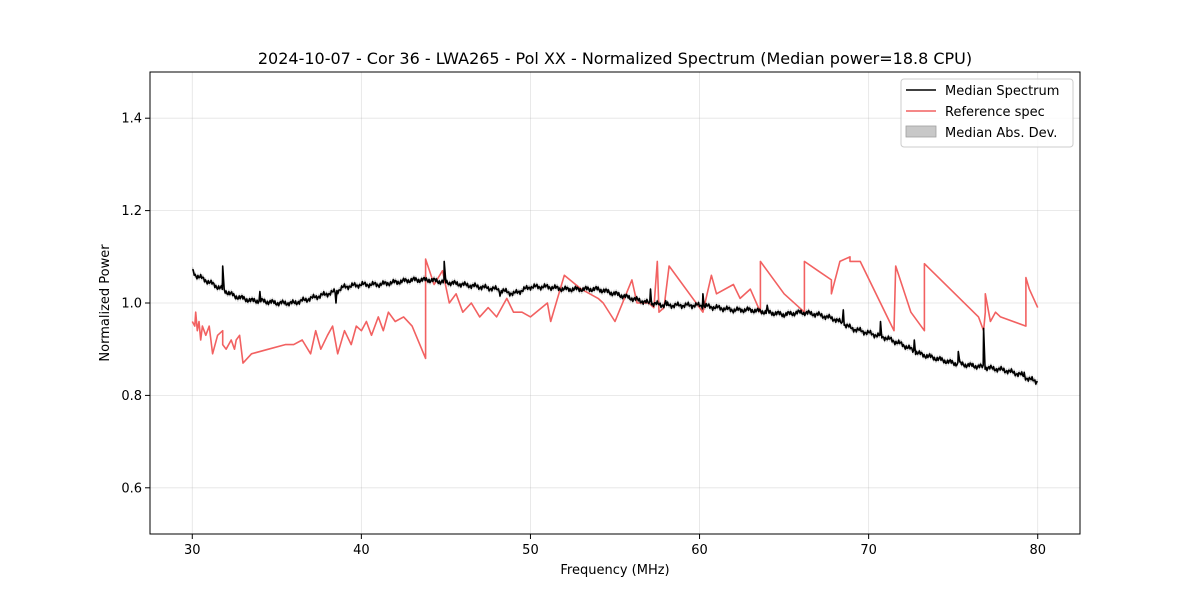  Describe the element at coordinates (1001, 133) in the screenshot. I see `legend-mad-label: Median Abs. Dev.` at that location.